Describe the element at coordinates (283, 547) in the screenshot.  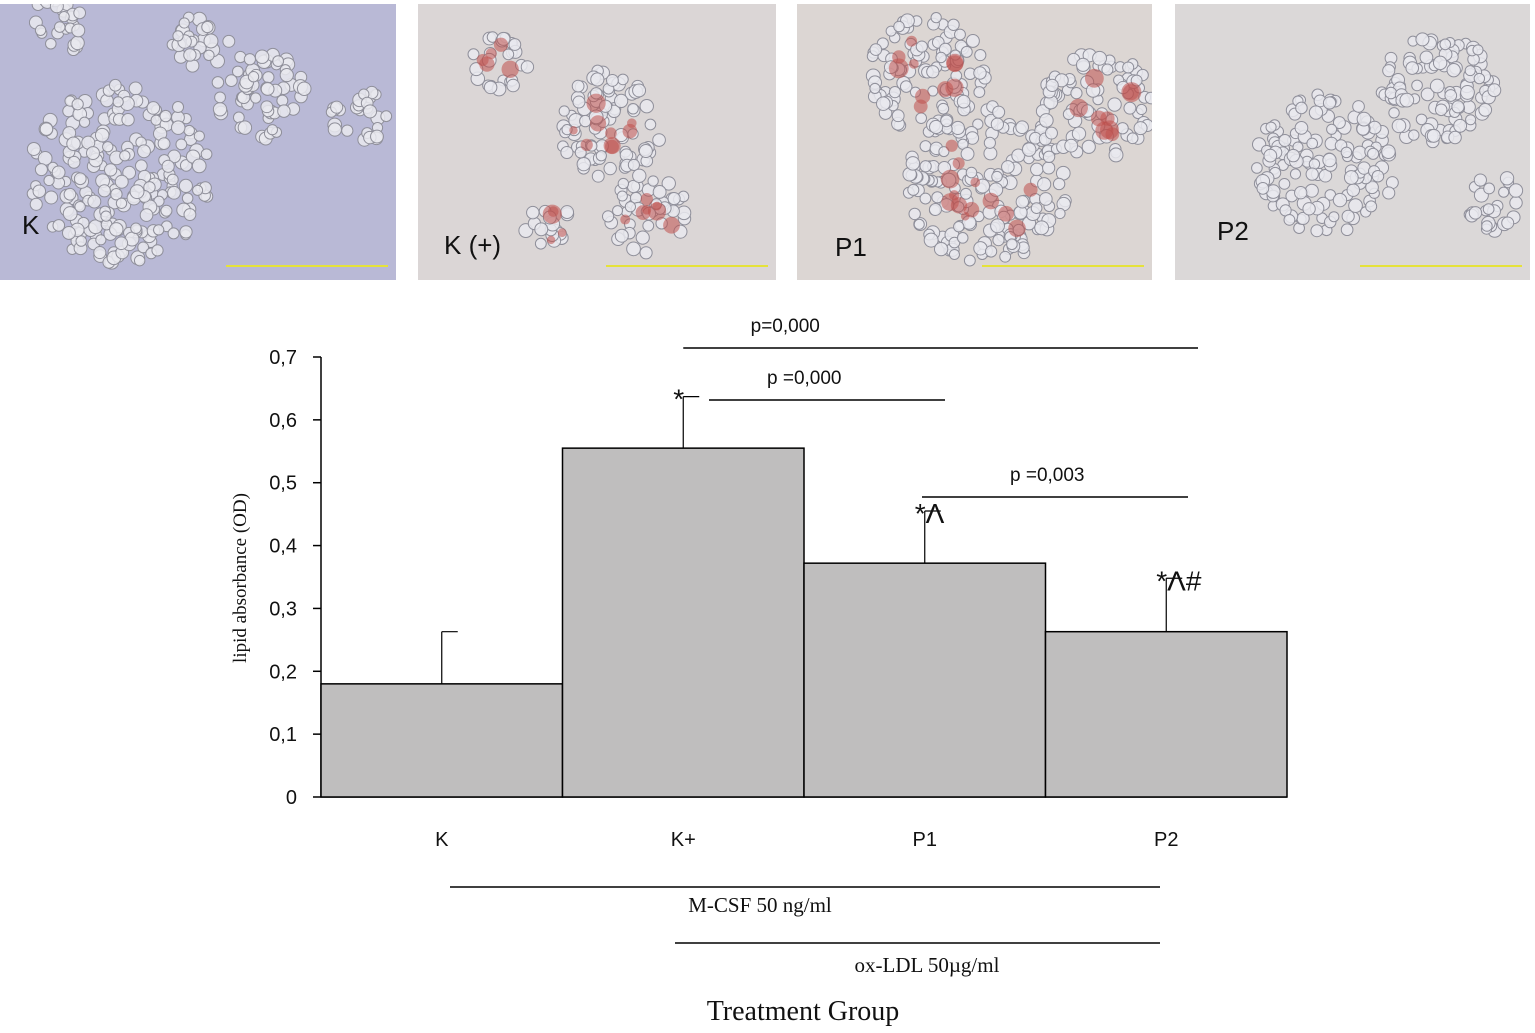
I see `y-tick-label: 0,4` at that location.